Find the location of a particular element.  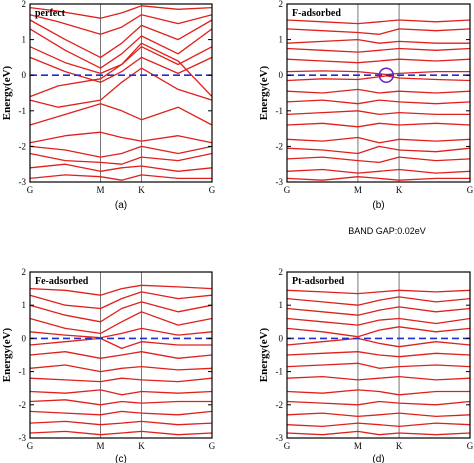

panel-caption: (c) is located at coordinates (121, 458).